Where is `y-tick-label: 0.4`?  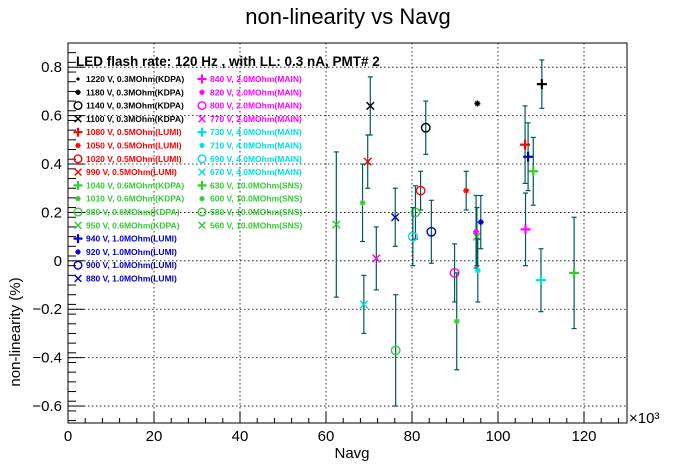
y-tick-label: 0.4 is located at coordinates (51, 164).